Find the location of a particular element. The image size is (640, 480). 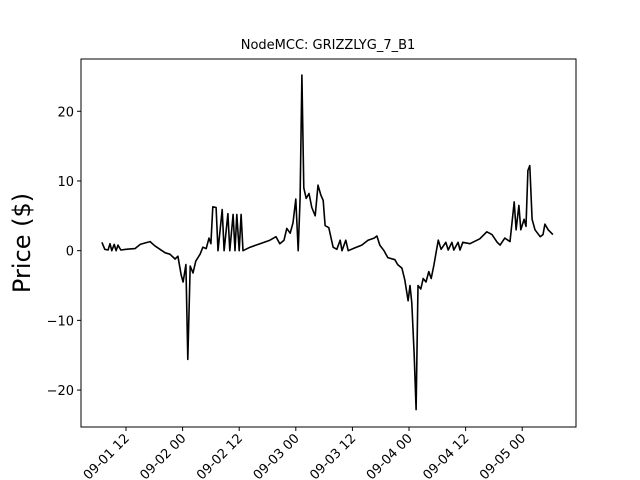

y-tick-label: −10 is located at coordinates (60, 321).